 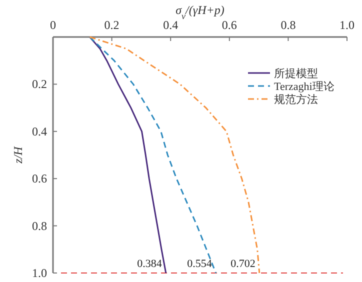 What do you see at coordinates (18, 154) in the screenshot?
I see `y-axis-title: z/H` at bounding box center [18, 154].